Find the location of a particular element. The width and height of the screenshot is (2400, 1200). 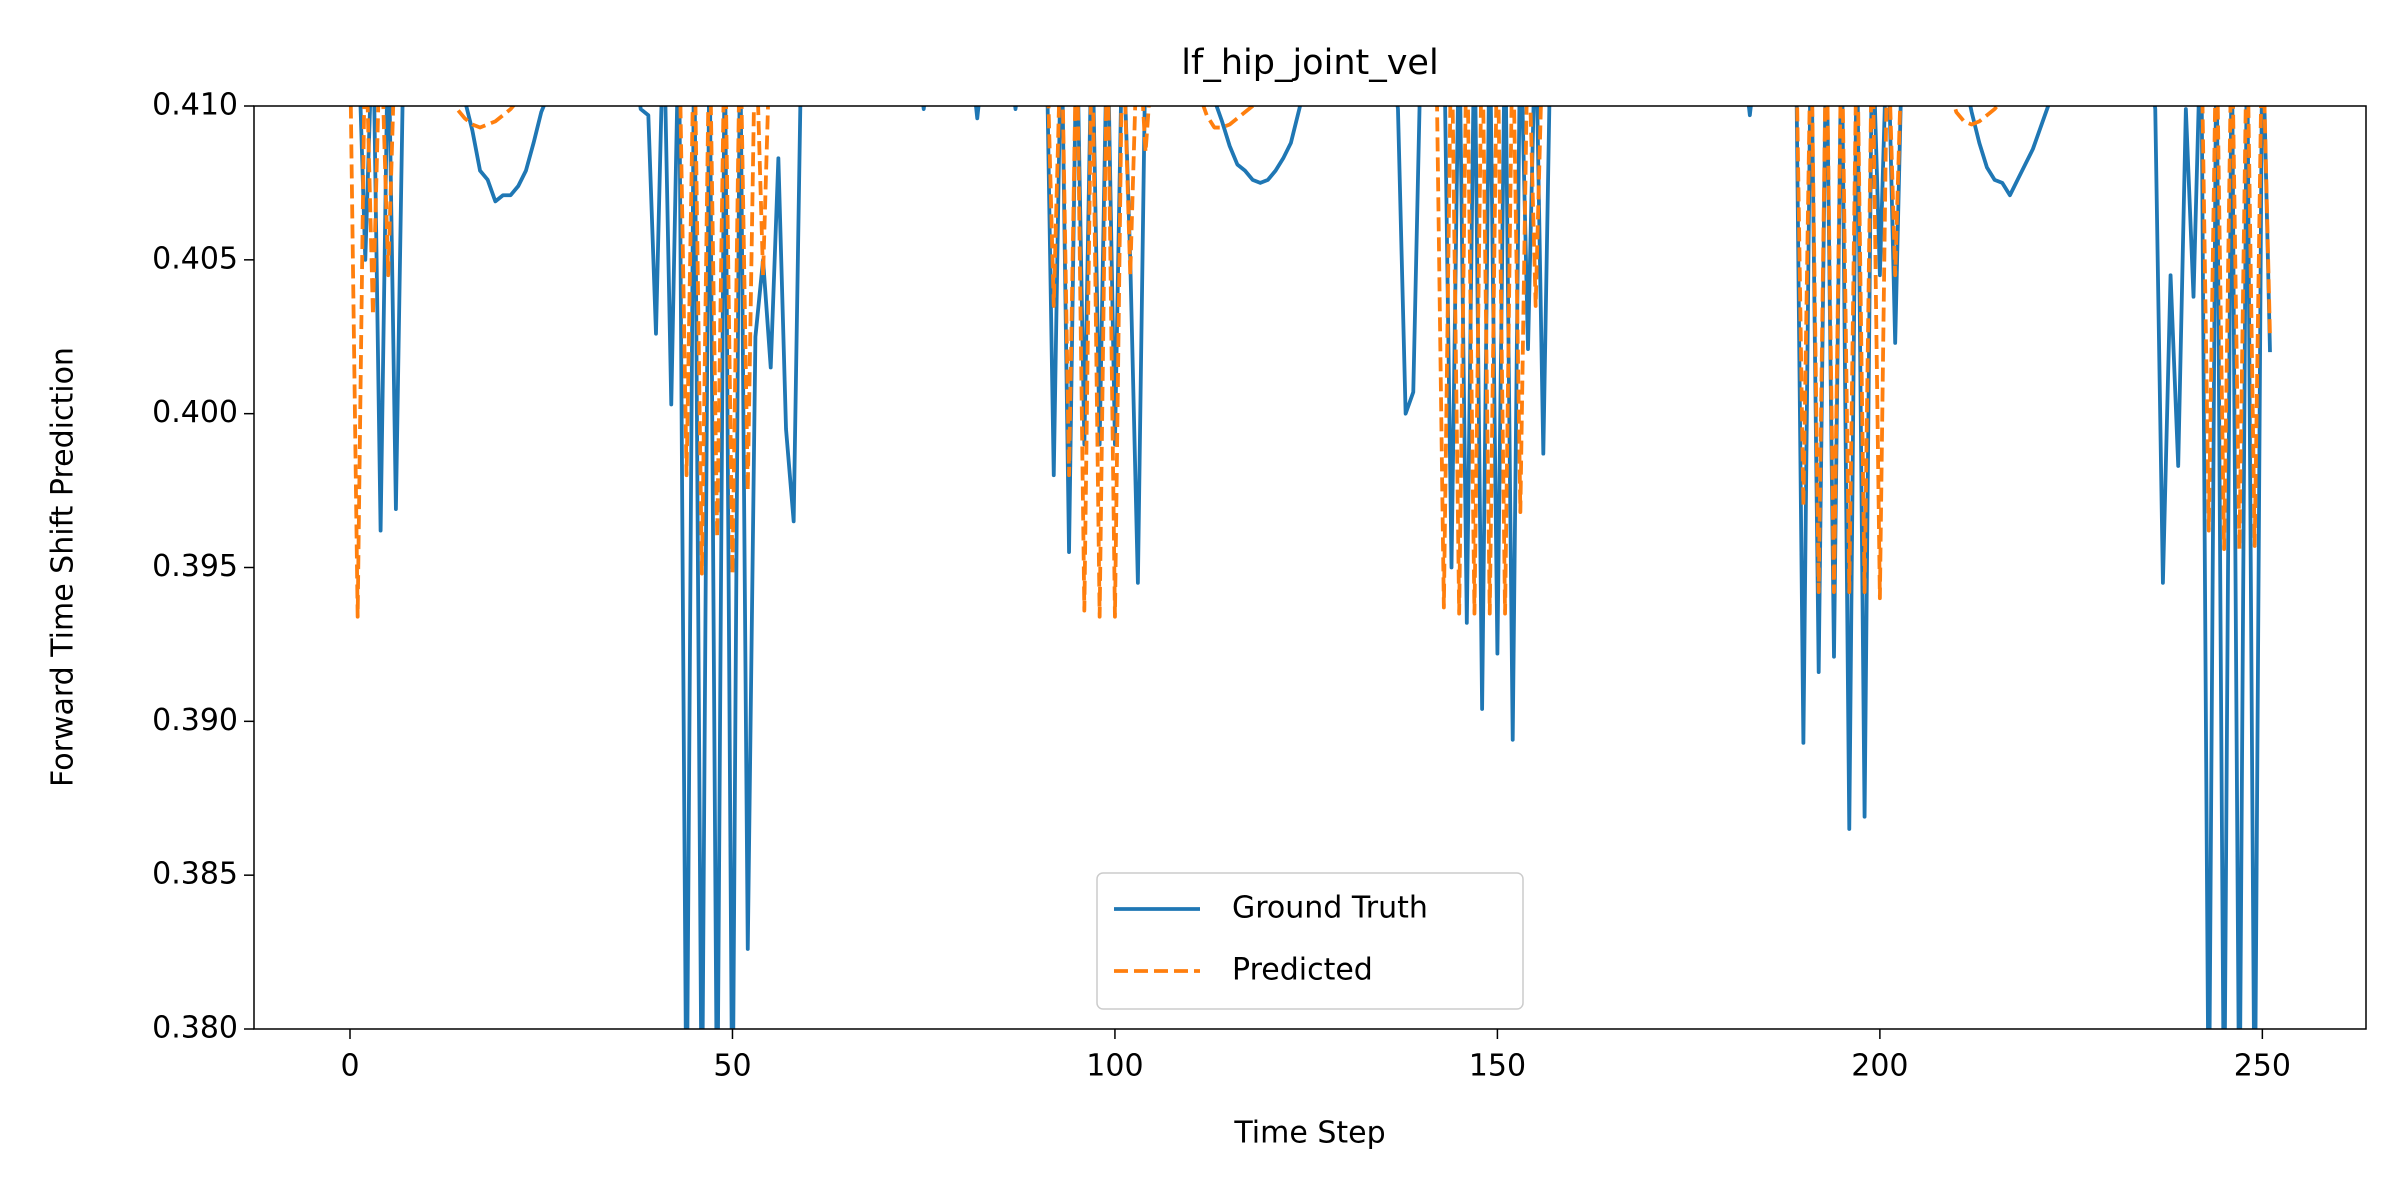

x-tick-label: 150 is located at coordinates (1497, 1066).